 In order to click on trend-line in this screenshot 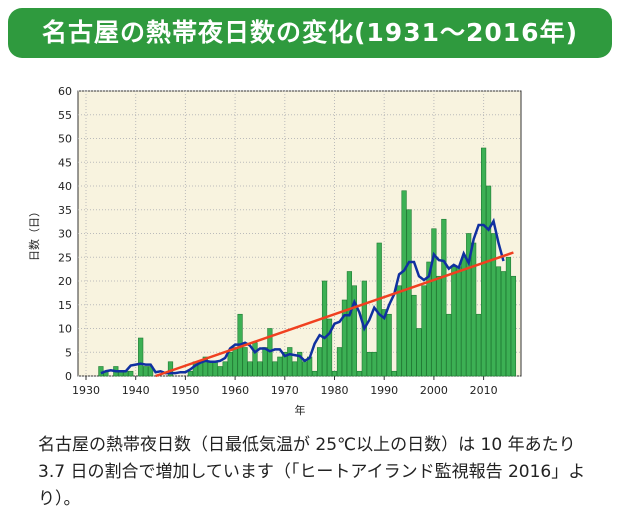, I will do `click(334, 314)`.